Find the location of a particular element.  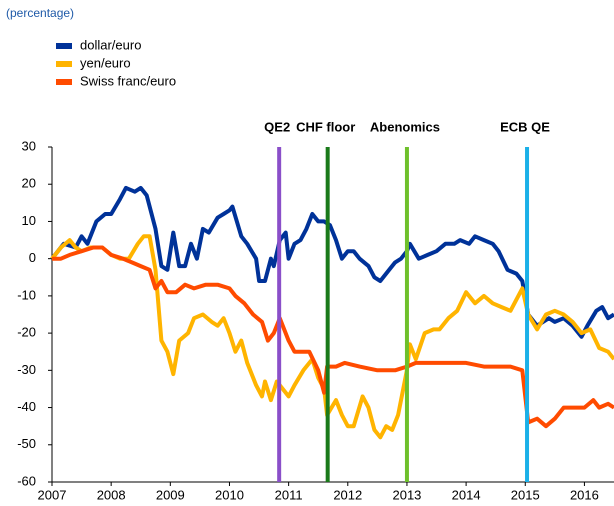

y-tick-label: -10 is located at coordinates (26, 294).